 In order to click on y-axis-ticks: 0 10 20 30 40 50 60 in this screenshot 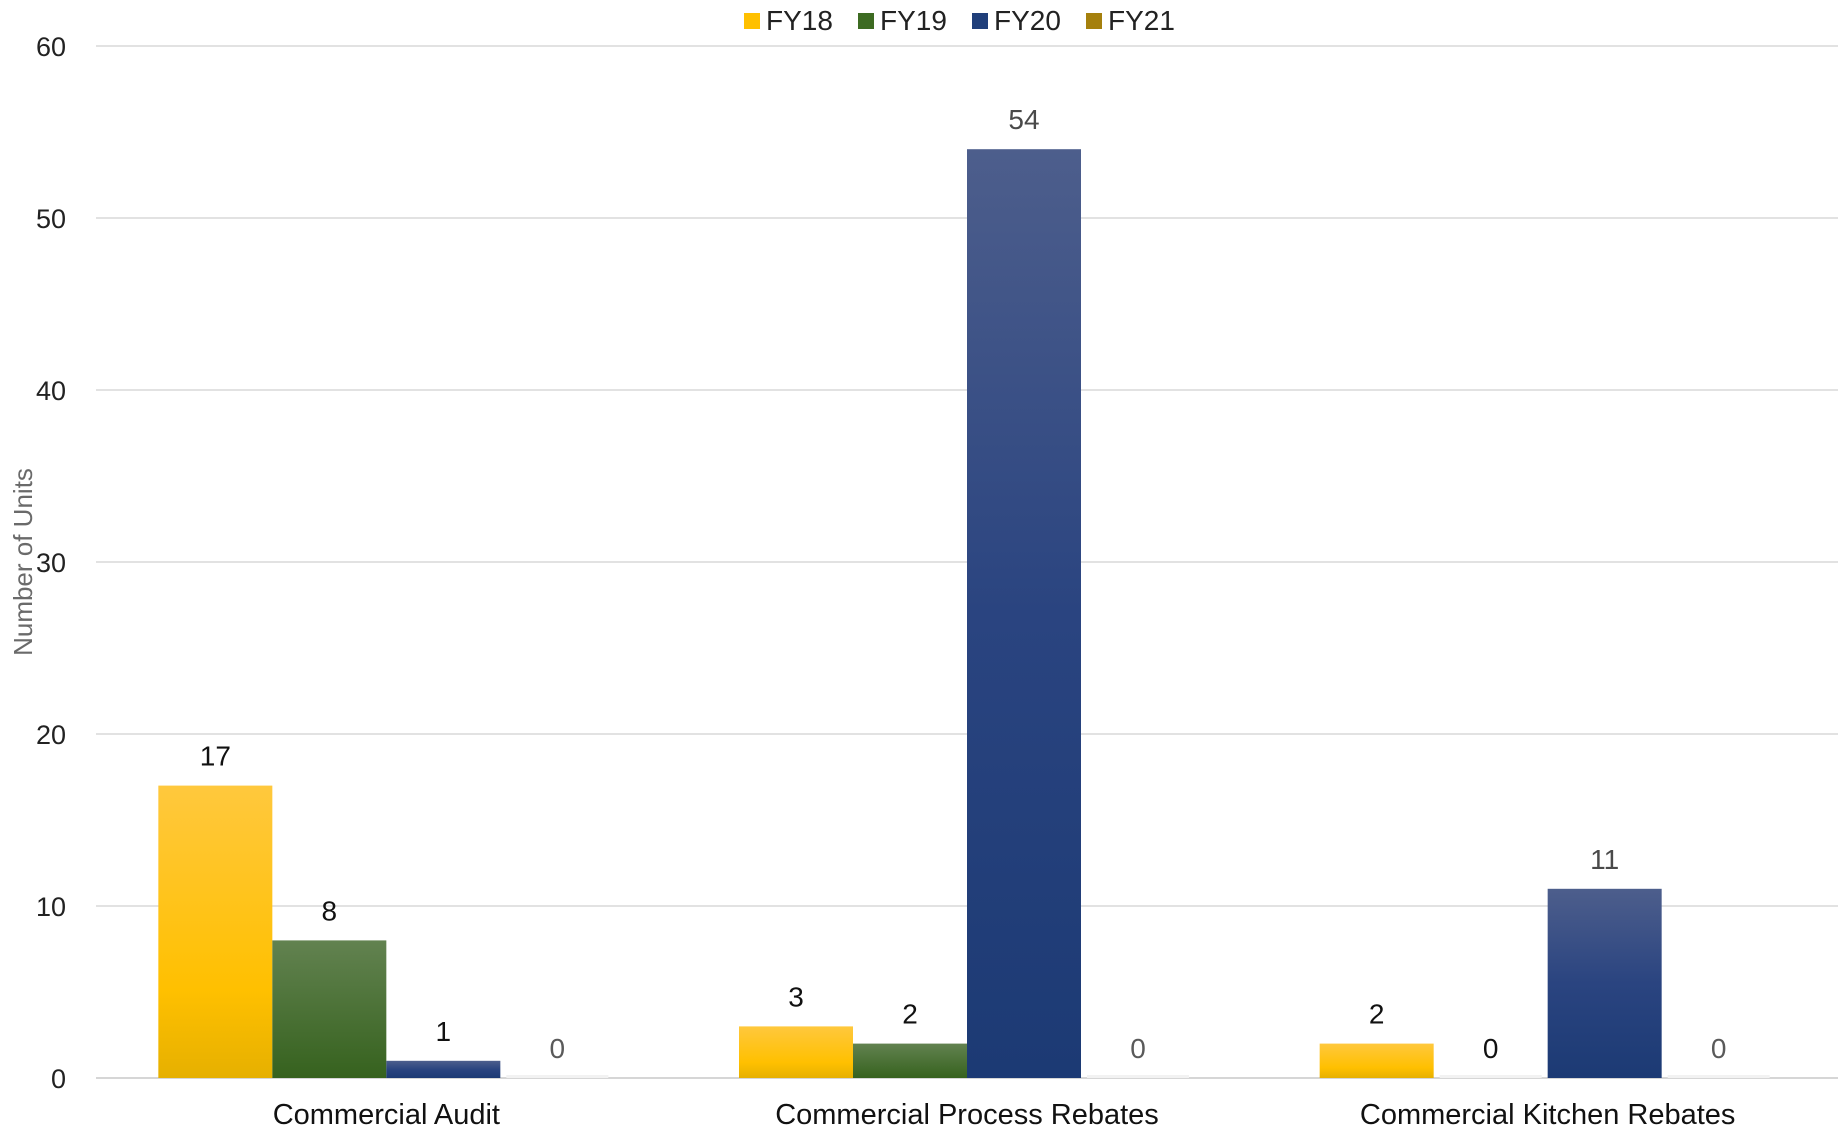, I will do `click(51, 563)`.